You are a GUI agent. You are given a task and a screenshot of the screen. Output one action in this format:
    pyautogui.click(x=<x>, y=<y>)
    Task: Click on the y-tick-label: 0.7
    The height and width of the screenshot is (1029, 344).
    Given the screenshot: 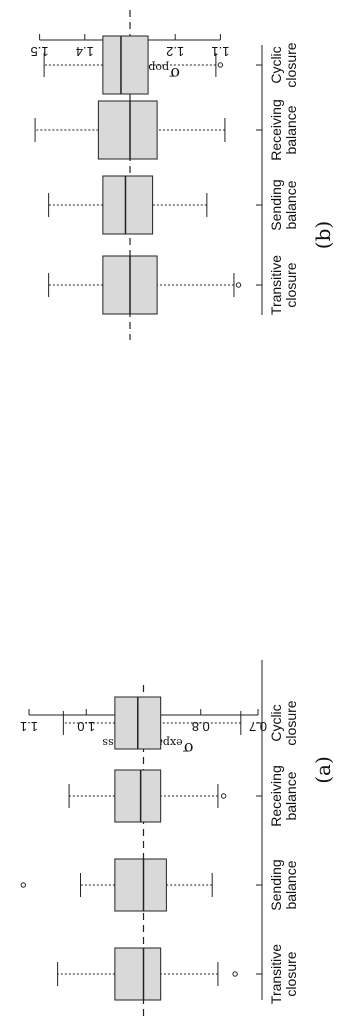 What is the action you would take?
    pyautogui.click(x=258, y=726)
    